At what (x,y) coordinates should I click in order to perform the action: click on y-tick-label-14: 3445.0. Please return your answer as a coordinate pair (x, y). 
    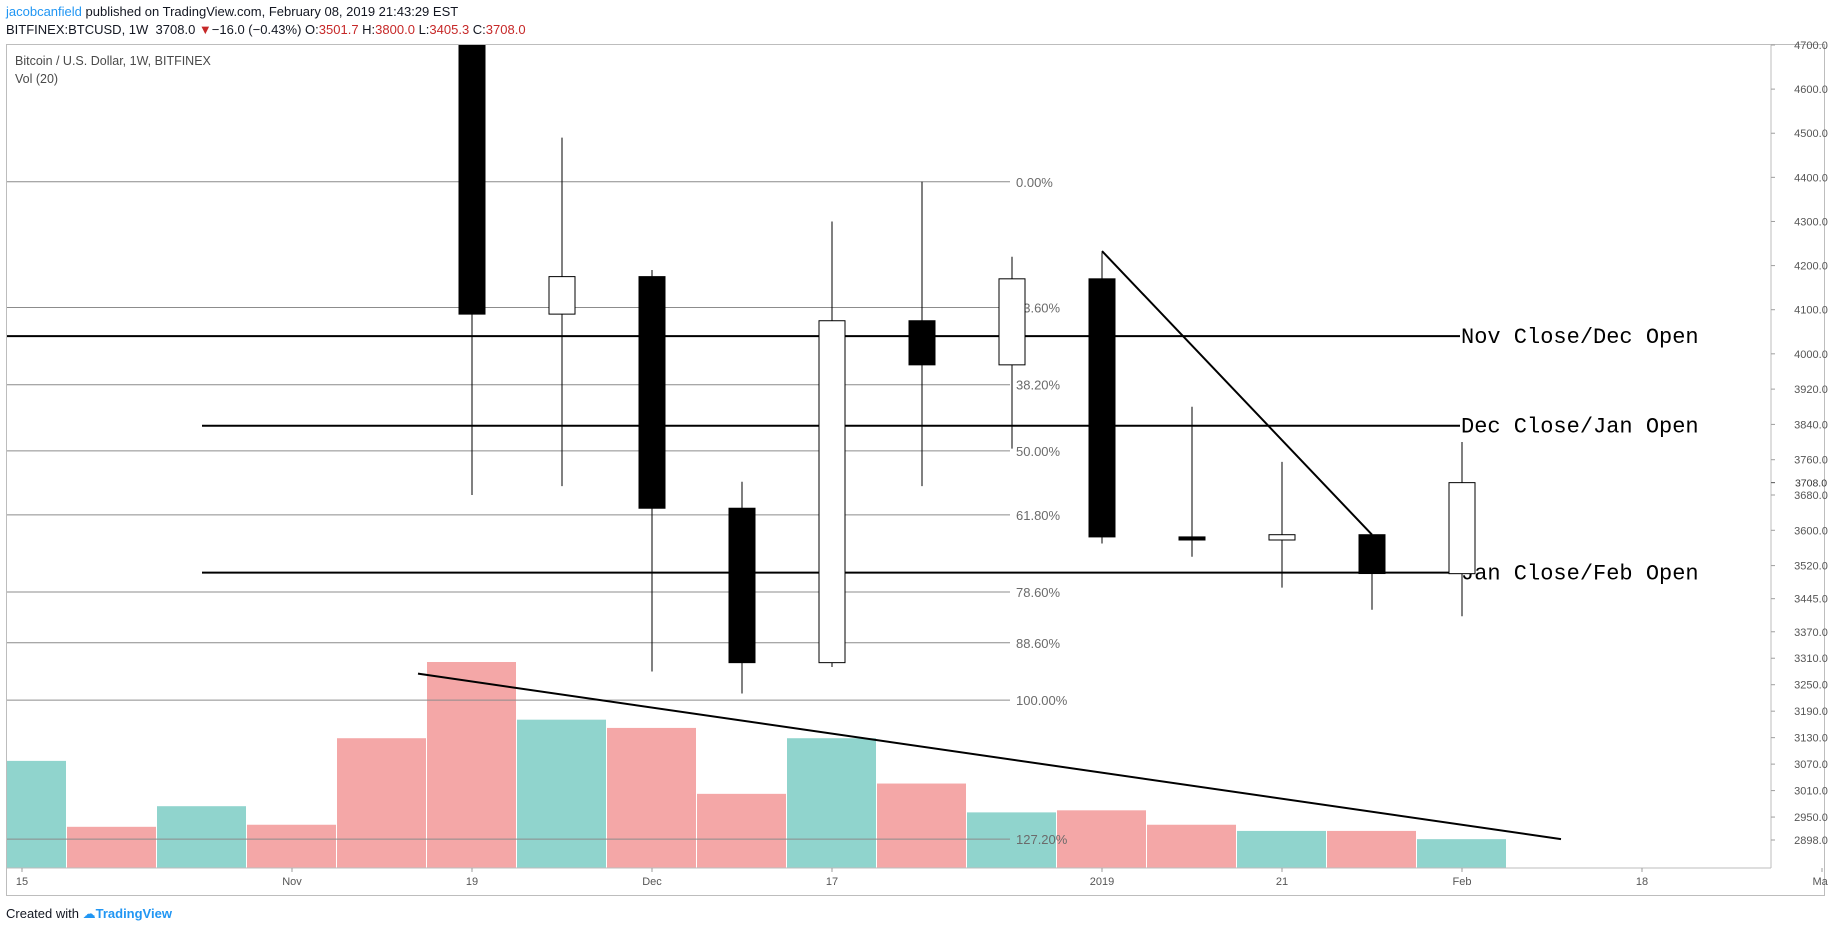
    Looking at the image, I should click on (1811, 600).